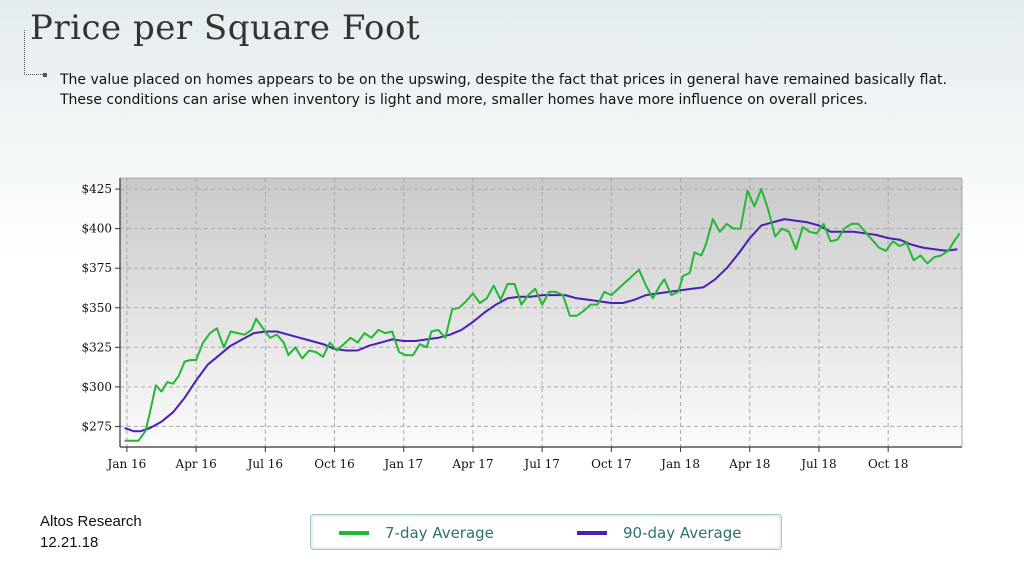  Describe the element at coordinates (96, 268) in the screenshot. I see `y-tick-label: $375` at that location.